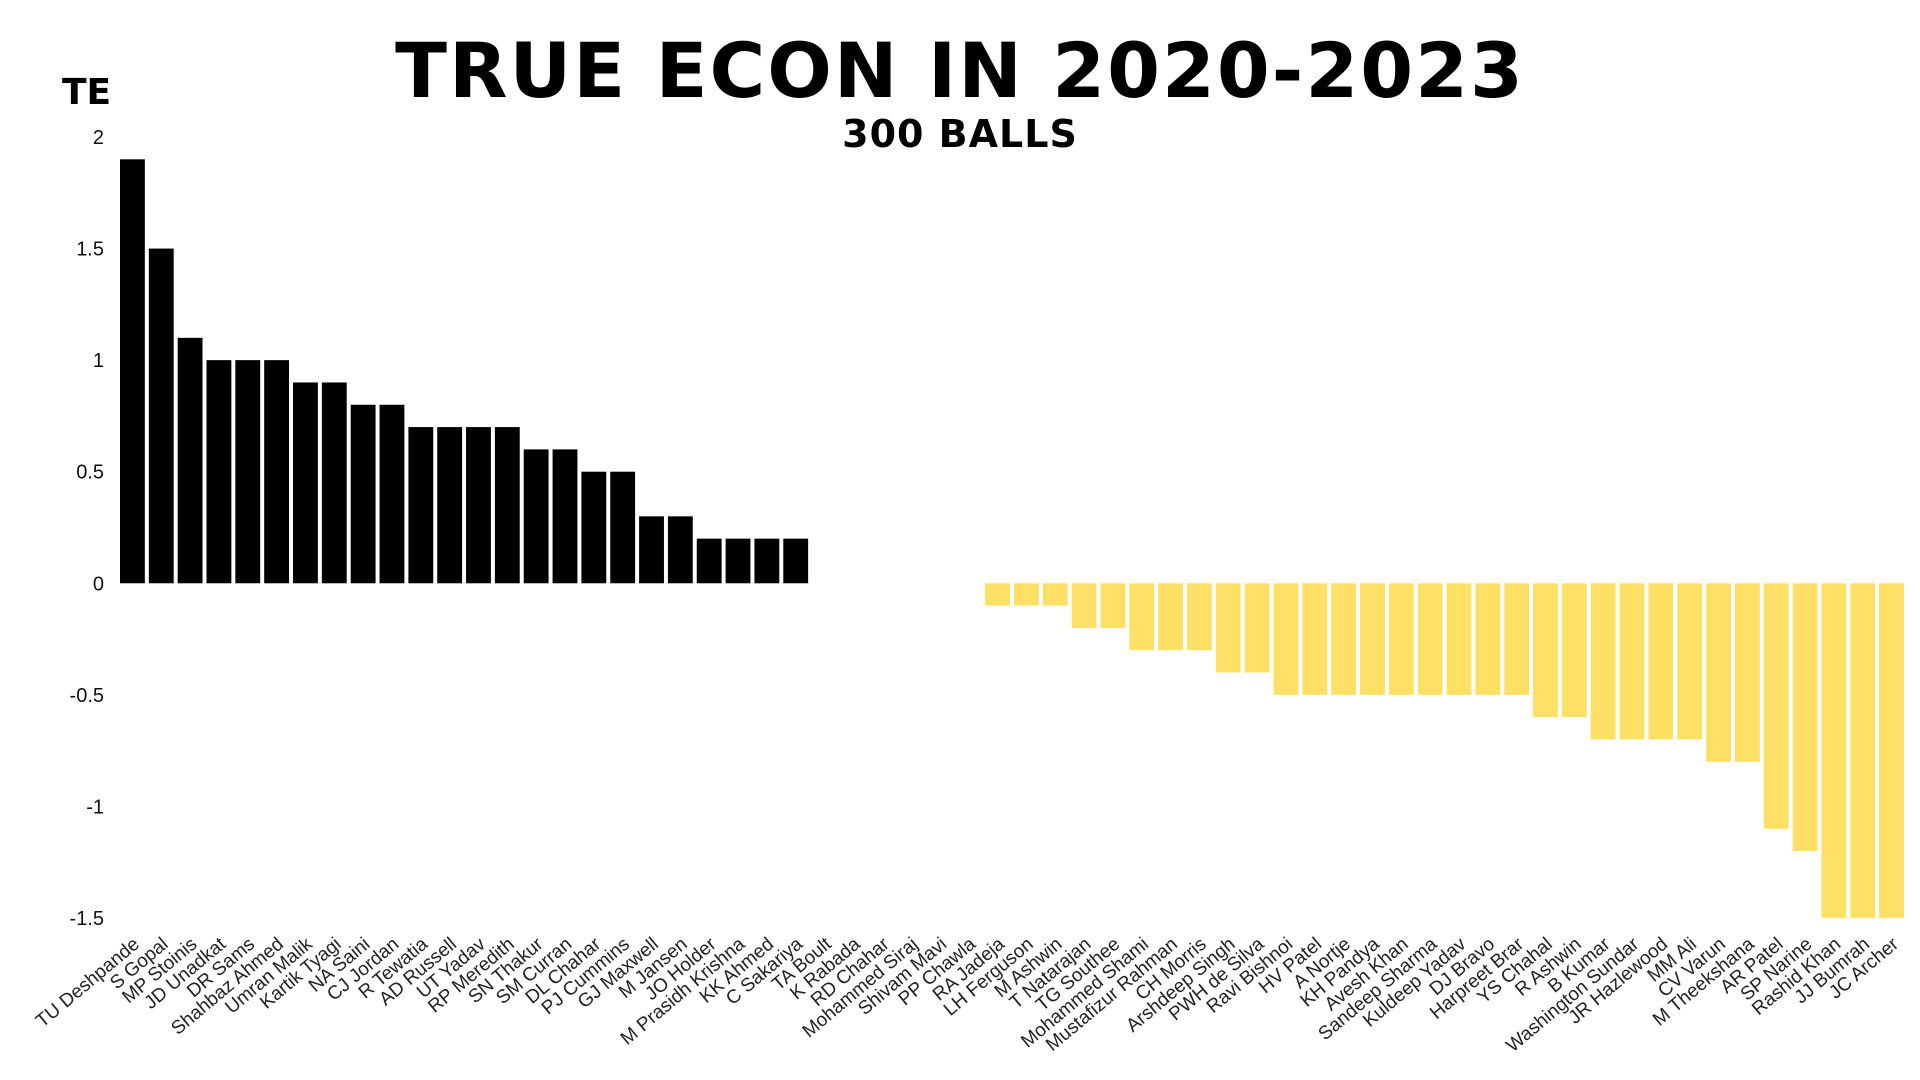 The width and height of the screenshot is (1920, 1080). Describe the element at coordinates (87, 92) in the screenshot. I see `y-axis-label: TE` at that location.